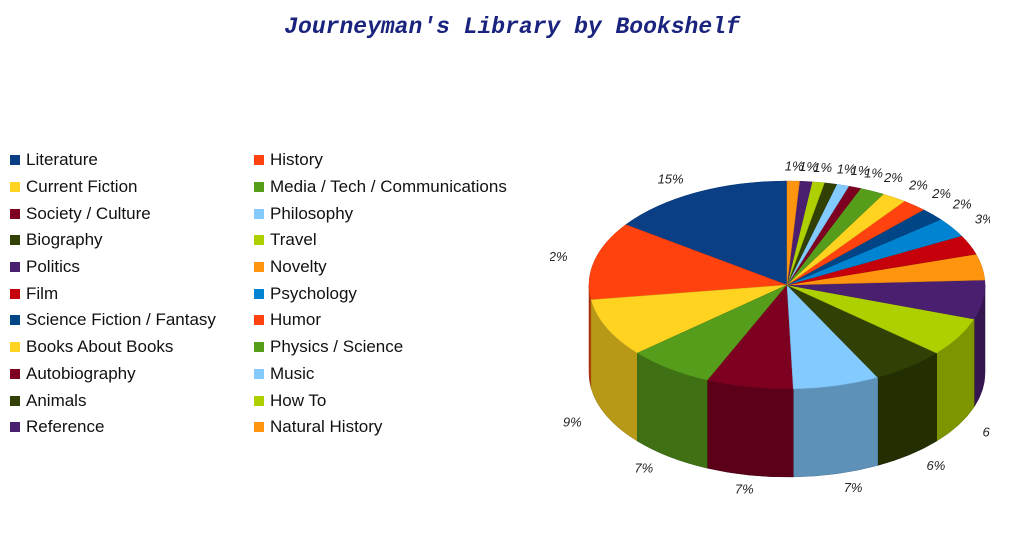 Image resolution: width=1024 pixels, height=539 pixels. What do you see at coordinates (298, 267) in the screenshot?
I see `legend-label: Novelty` at bounding box center [298, 267].